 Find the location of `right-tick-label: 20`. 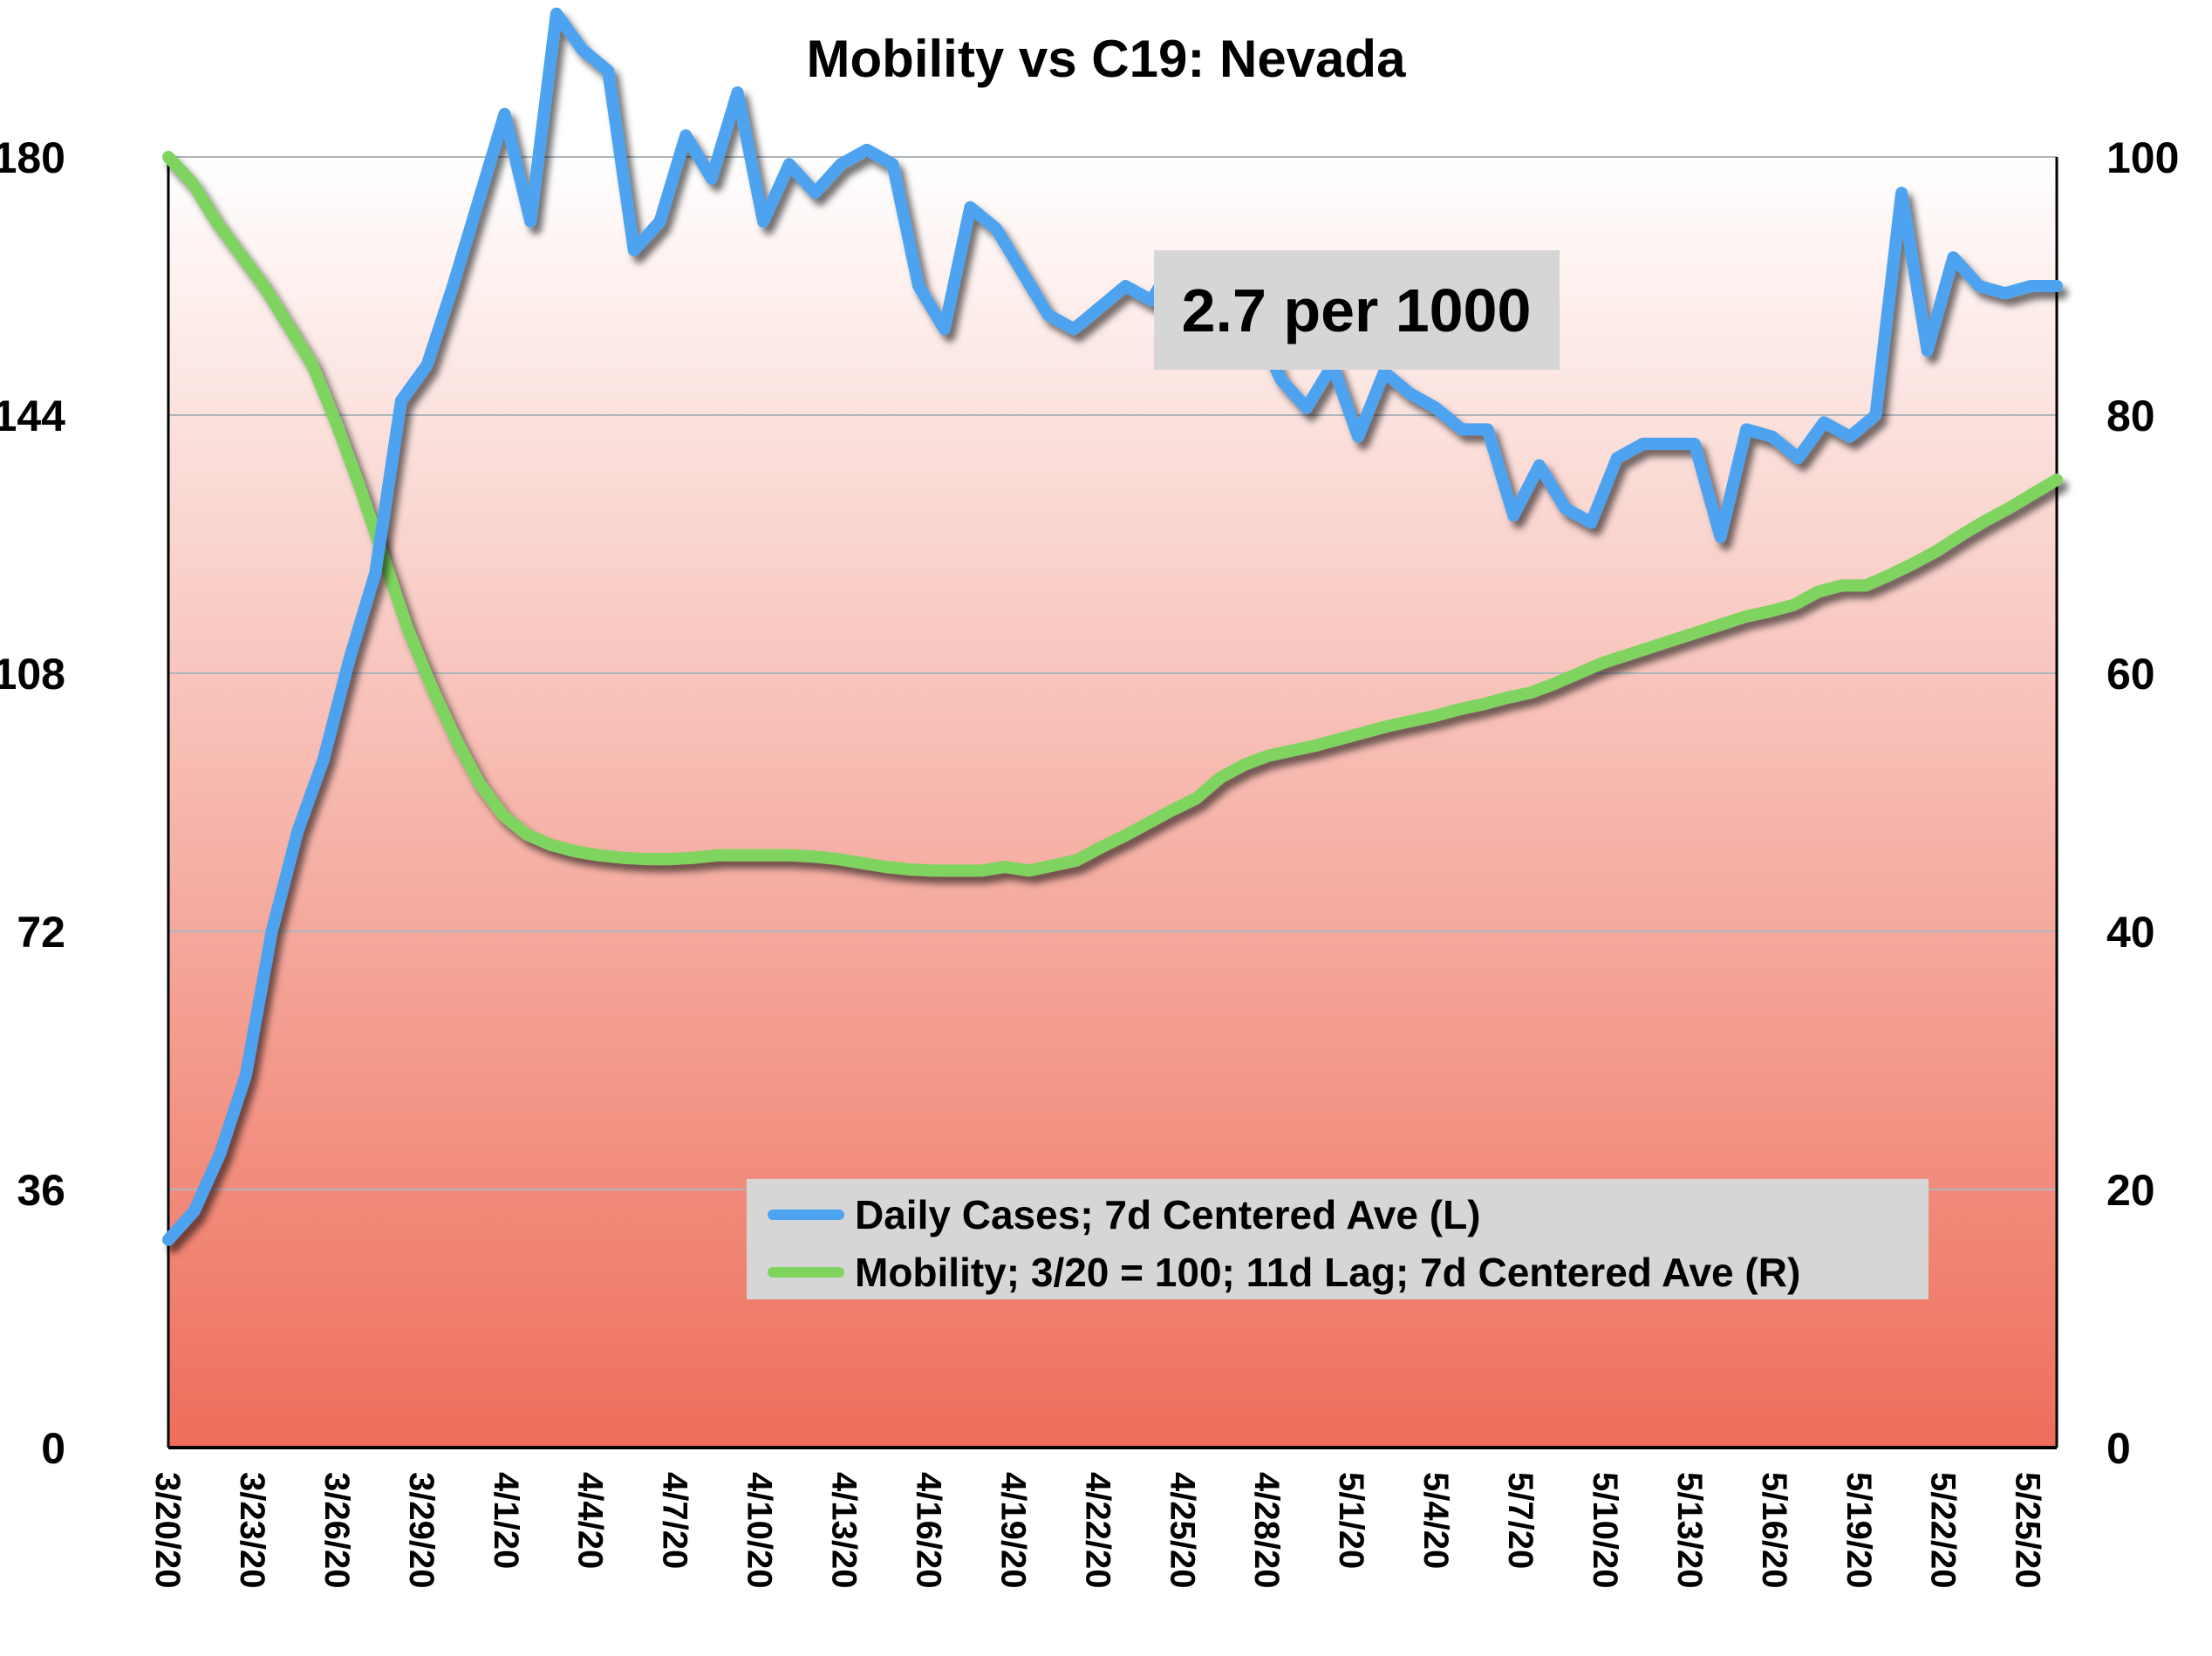

right-tick-label: 20 is located at coordinates (2130, 1190).